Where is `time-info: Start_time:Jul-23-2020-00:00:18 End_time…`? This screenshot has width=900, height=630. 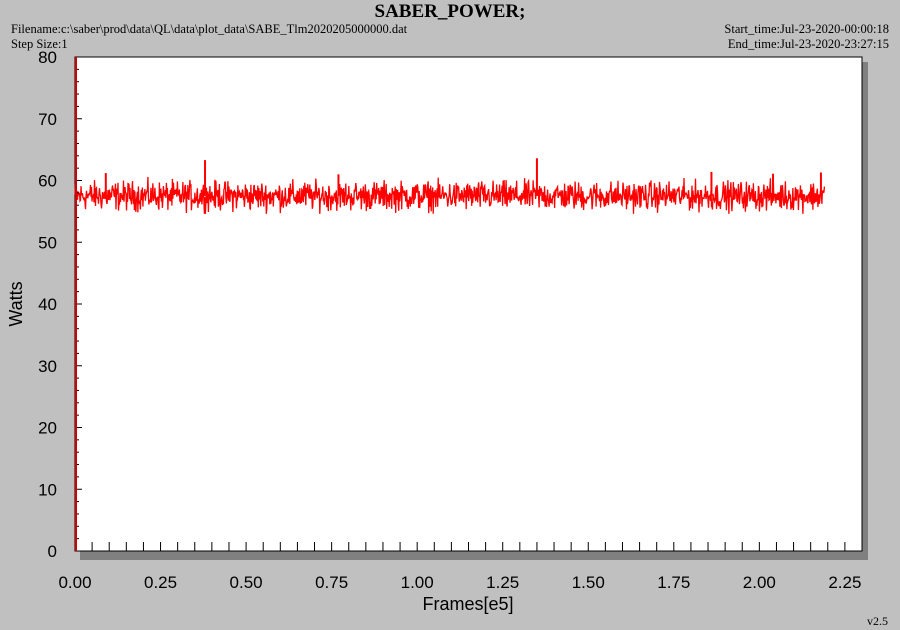 time-info: Start_time:Jul-23-2020-00:00:18 End_time… is located at coordinates (806, 37).